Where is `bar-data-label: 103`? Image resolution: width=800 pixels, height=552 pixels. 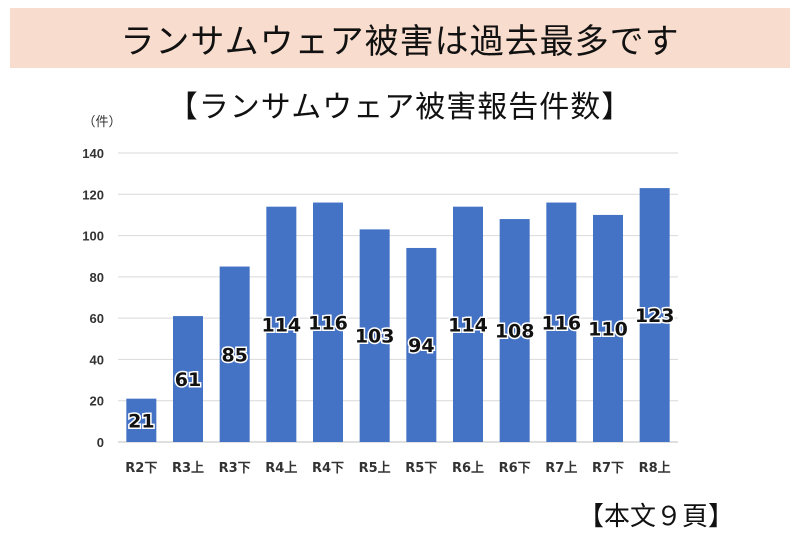 bar-data-label: 103 is located at coordinates (375, 337).